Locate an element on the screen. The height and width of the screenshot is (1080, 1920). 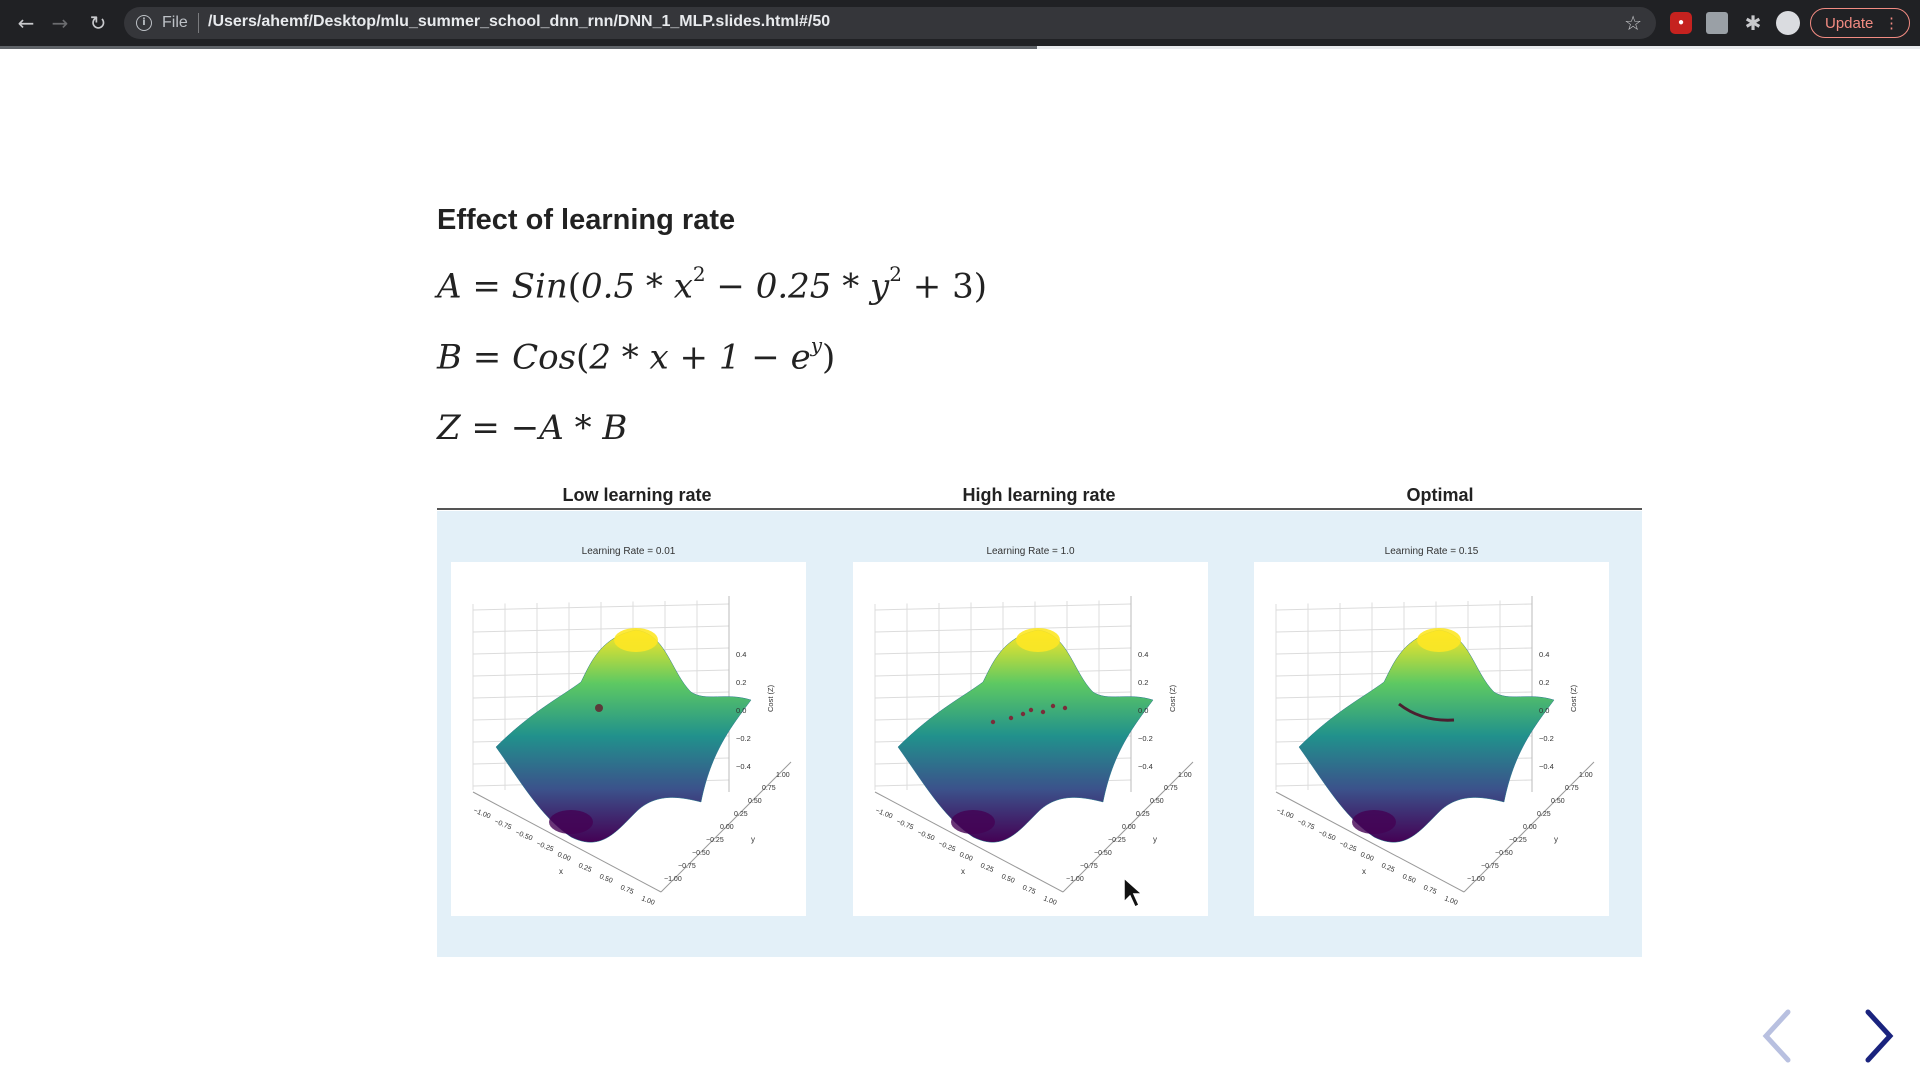
info-icon: i is located at coordinates (144, 23).